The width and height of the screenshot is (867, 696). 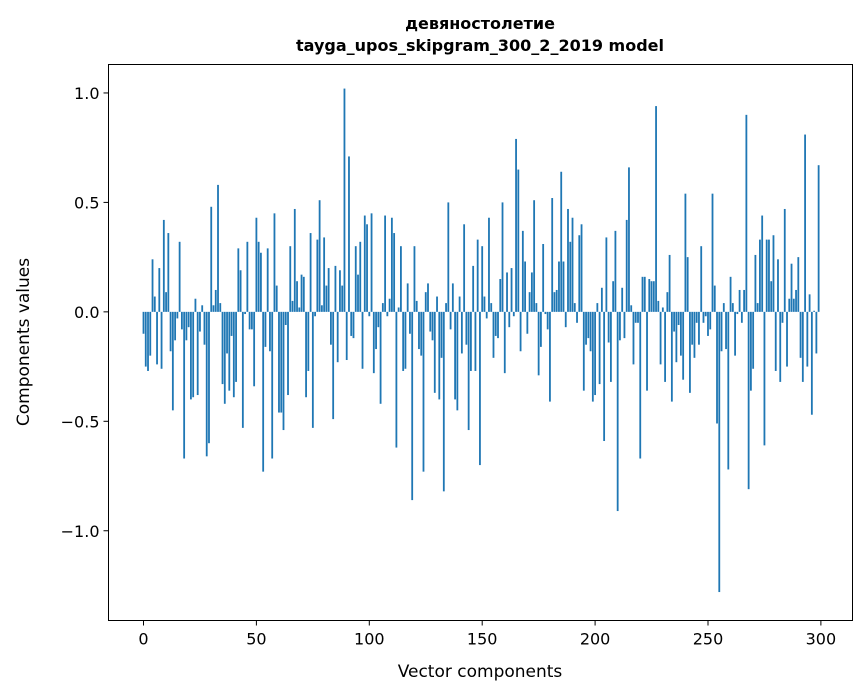 I want to click on y-tick-label: 1.0, so click(x=86, y=93).